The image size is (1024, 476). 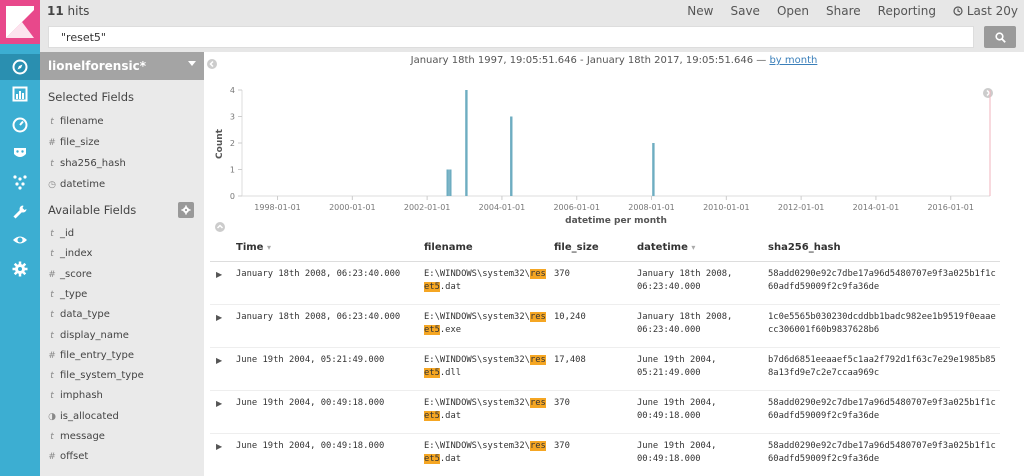 What do you see at coordinates (94, 335) in the screenshot?
I see `field-name: display_name` at bounding box center [94, 335].